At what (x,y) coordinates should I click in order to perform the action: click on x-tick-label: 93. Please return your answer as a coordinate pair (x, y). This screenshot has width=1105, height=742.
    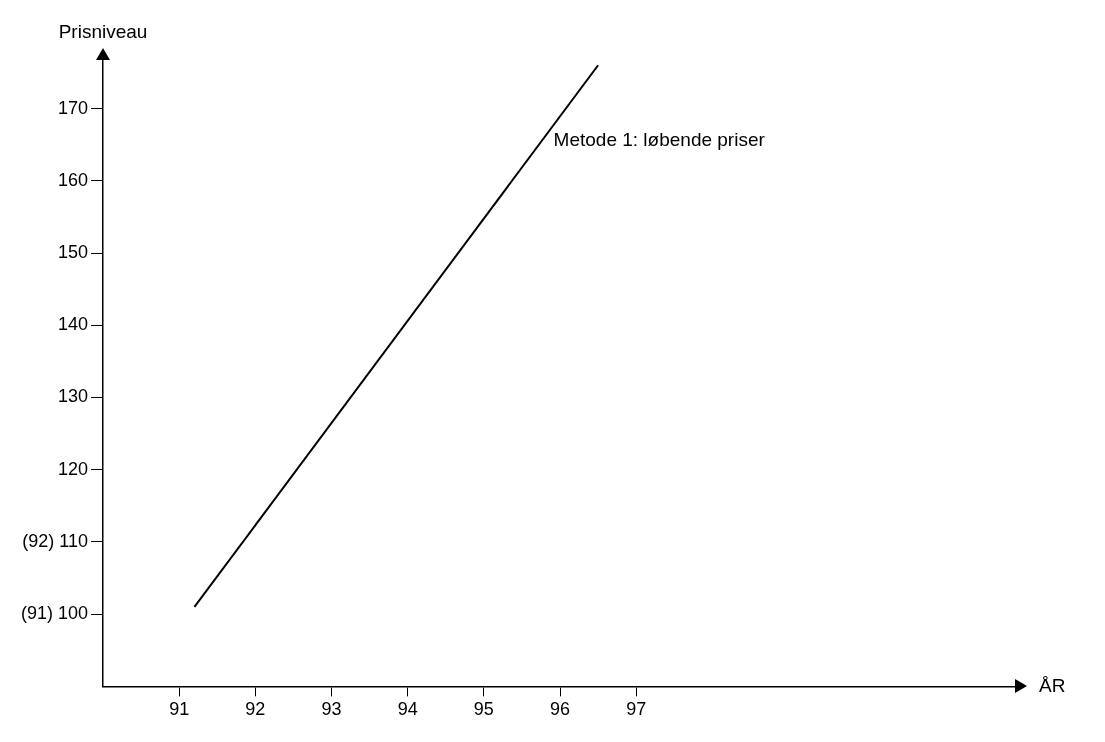
    Looking at the image, I should click on (331, 709).